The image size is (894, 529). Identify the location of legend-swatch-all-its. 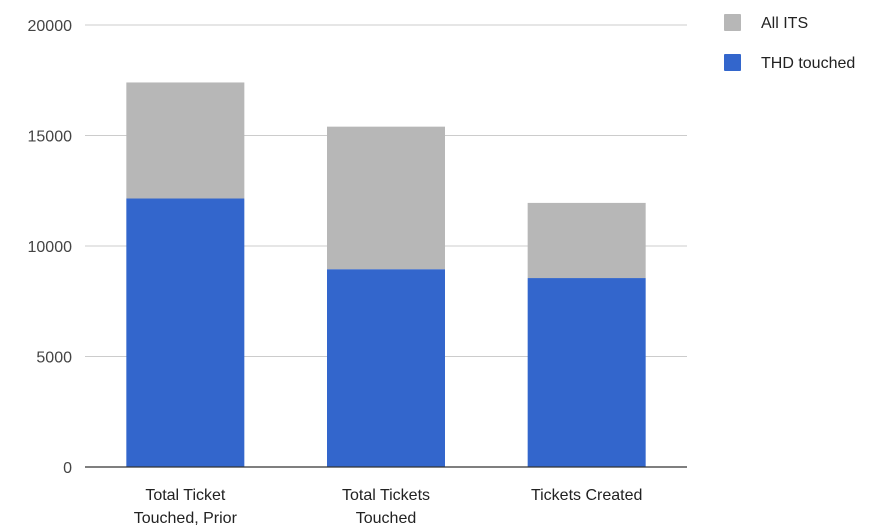
(732, 22).